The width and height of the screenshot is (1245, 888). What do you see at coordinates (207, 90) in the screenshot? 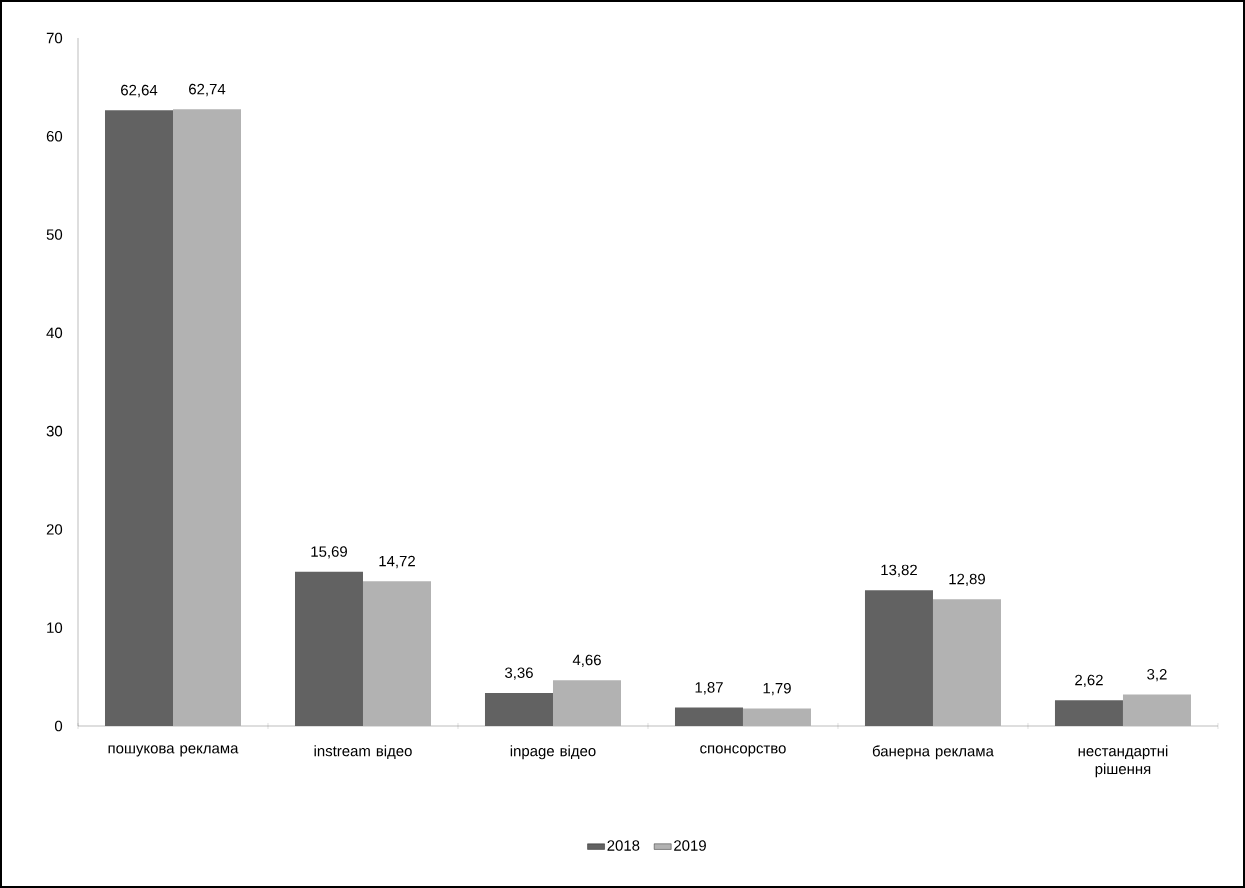
I see `data-label: 62,74` at bounding box center [207, 90].